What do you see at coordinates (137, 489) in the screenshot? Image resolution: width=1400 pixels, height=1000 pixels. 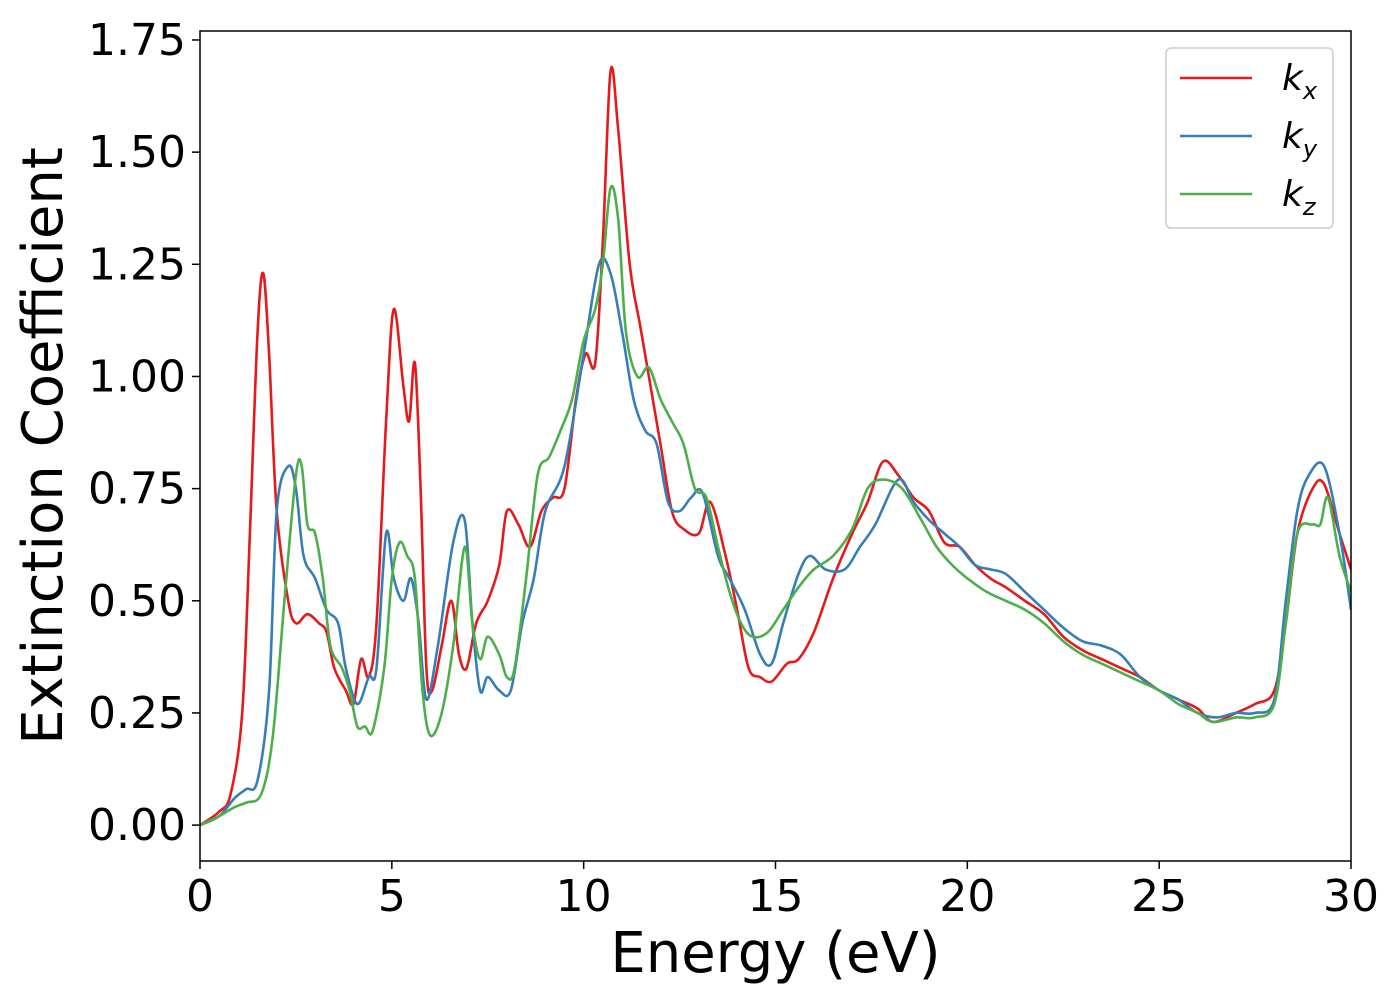 I see `y-tick-label: 0.75` at bounding box center [137, 489].